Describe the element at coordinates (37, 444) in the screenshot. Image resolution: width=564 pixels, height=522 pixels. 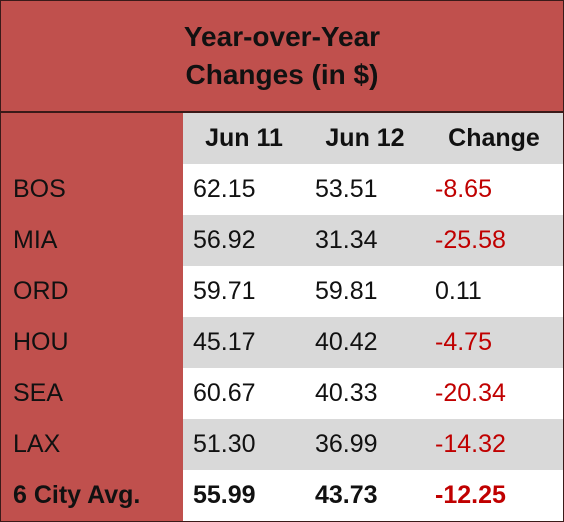
I see `row-label: LAX` at that location.